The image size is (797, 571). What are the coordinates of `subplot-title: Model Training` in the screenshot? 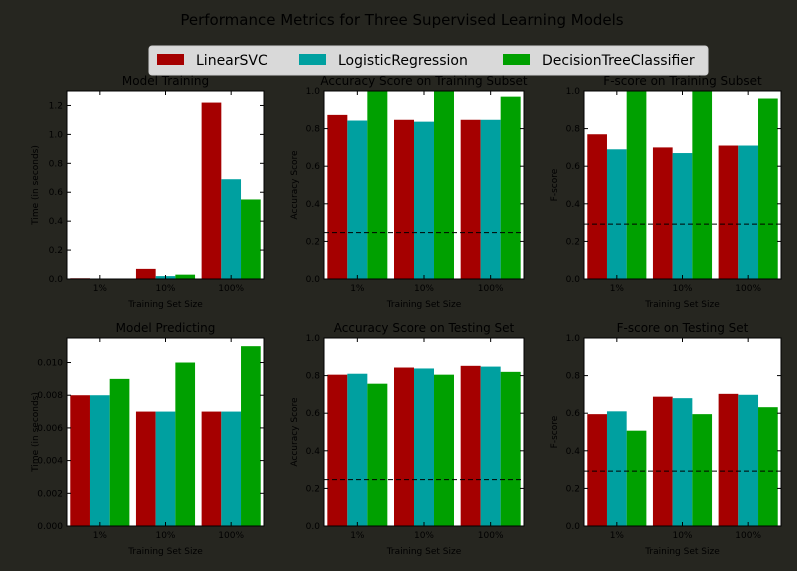 It's located at (165, 81).